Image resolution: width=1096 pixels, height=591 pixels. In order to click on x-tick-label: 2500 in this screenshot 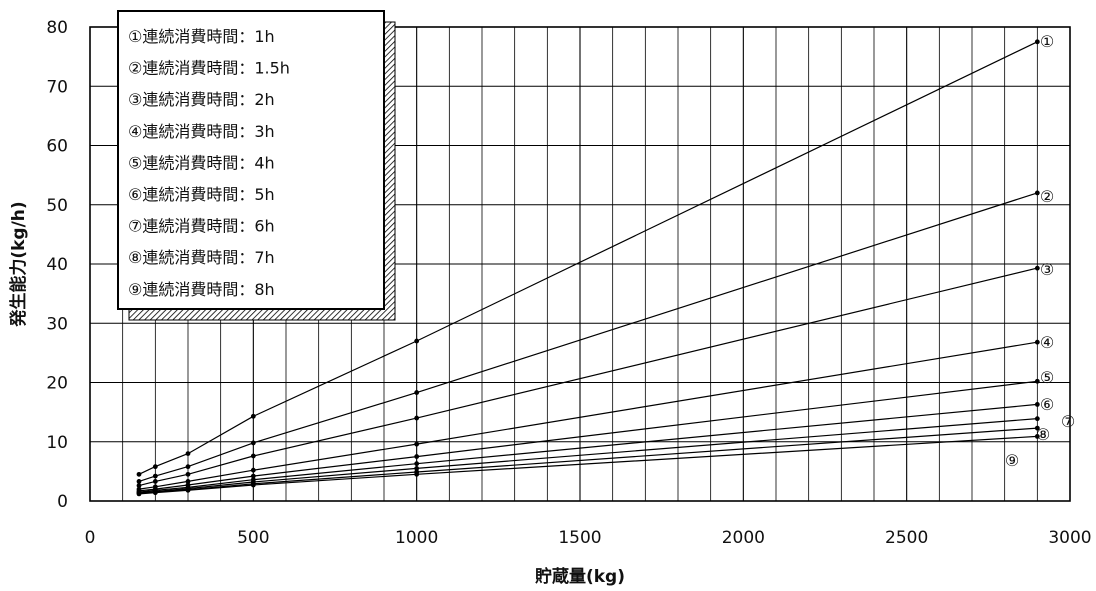, I will do `click(906, 538)`.